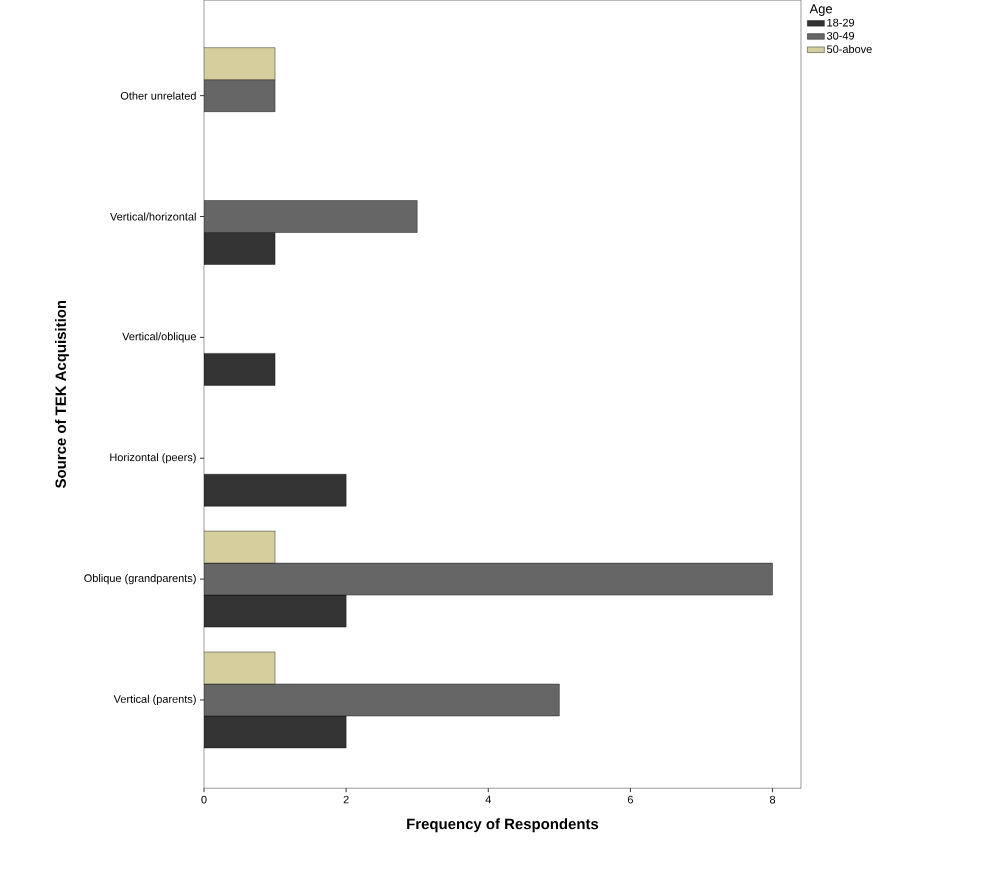 This screenshot has height=896, width=1003. What do you see at coordinates (153, 458) in the screenshot?
I see `y-tick-label: Horizontal (peers)` at bounding box center [153, 458].